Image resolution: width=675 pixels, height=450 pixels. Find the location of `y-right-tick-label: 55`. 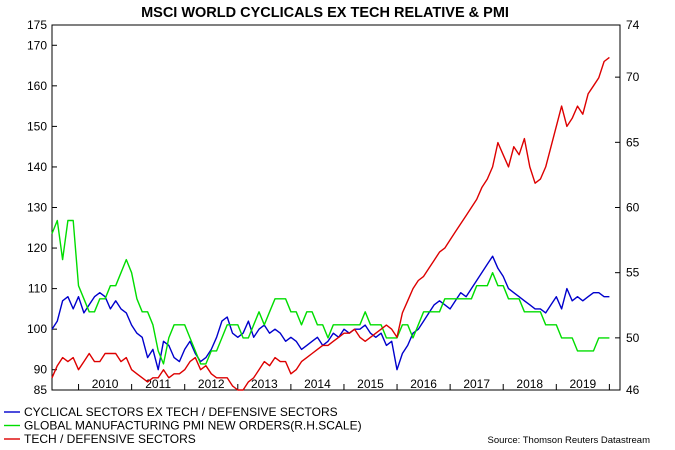

y-right-tick-label: 55 is located at coordinates (633, 273).